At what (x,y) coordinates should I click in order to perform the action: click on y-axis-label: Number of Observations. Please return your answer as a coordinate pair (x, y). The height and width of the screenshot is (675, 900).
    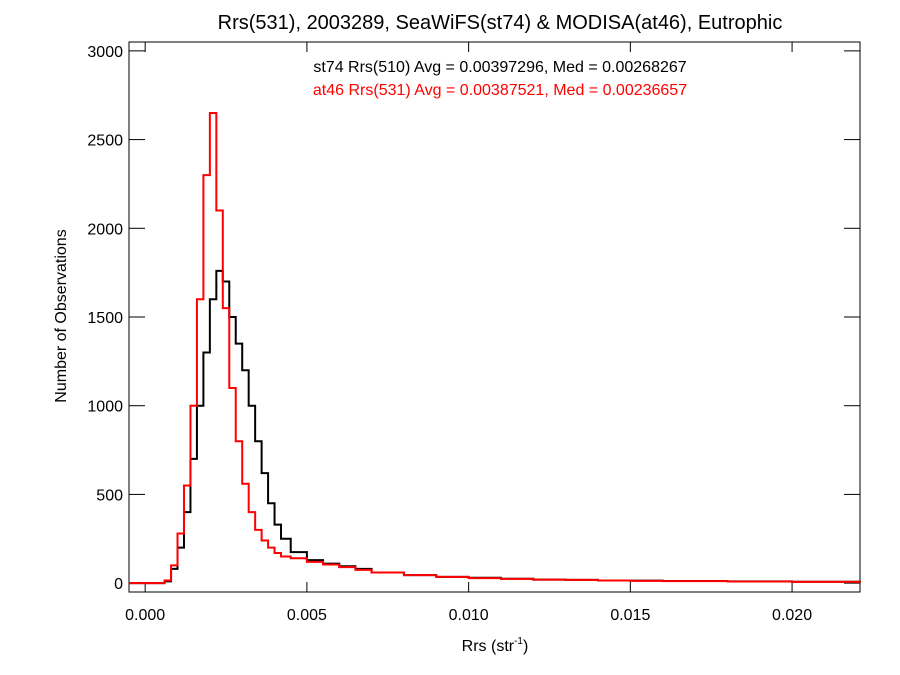
    Looking at the image, I should click on (61, 315).